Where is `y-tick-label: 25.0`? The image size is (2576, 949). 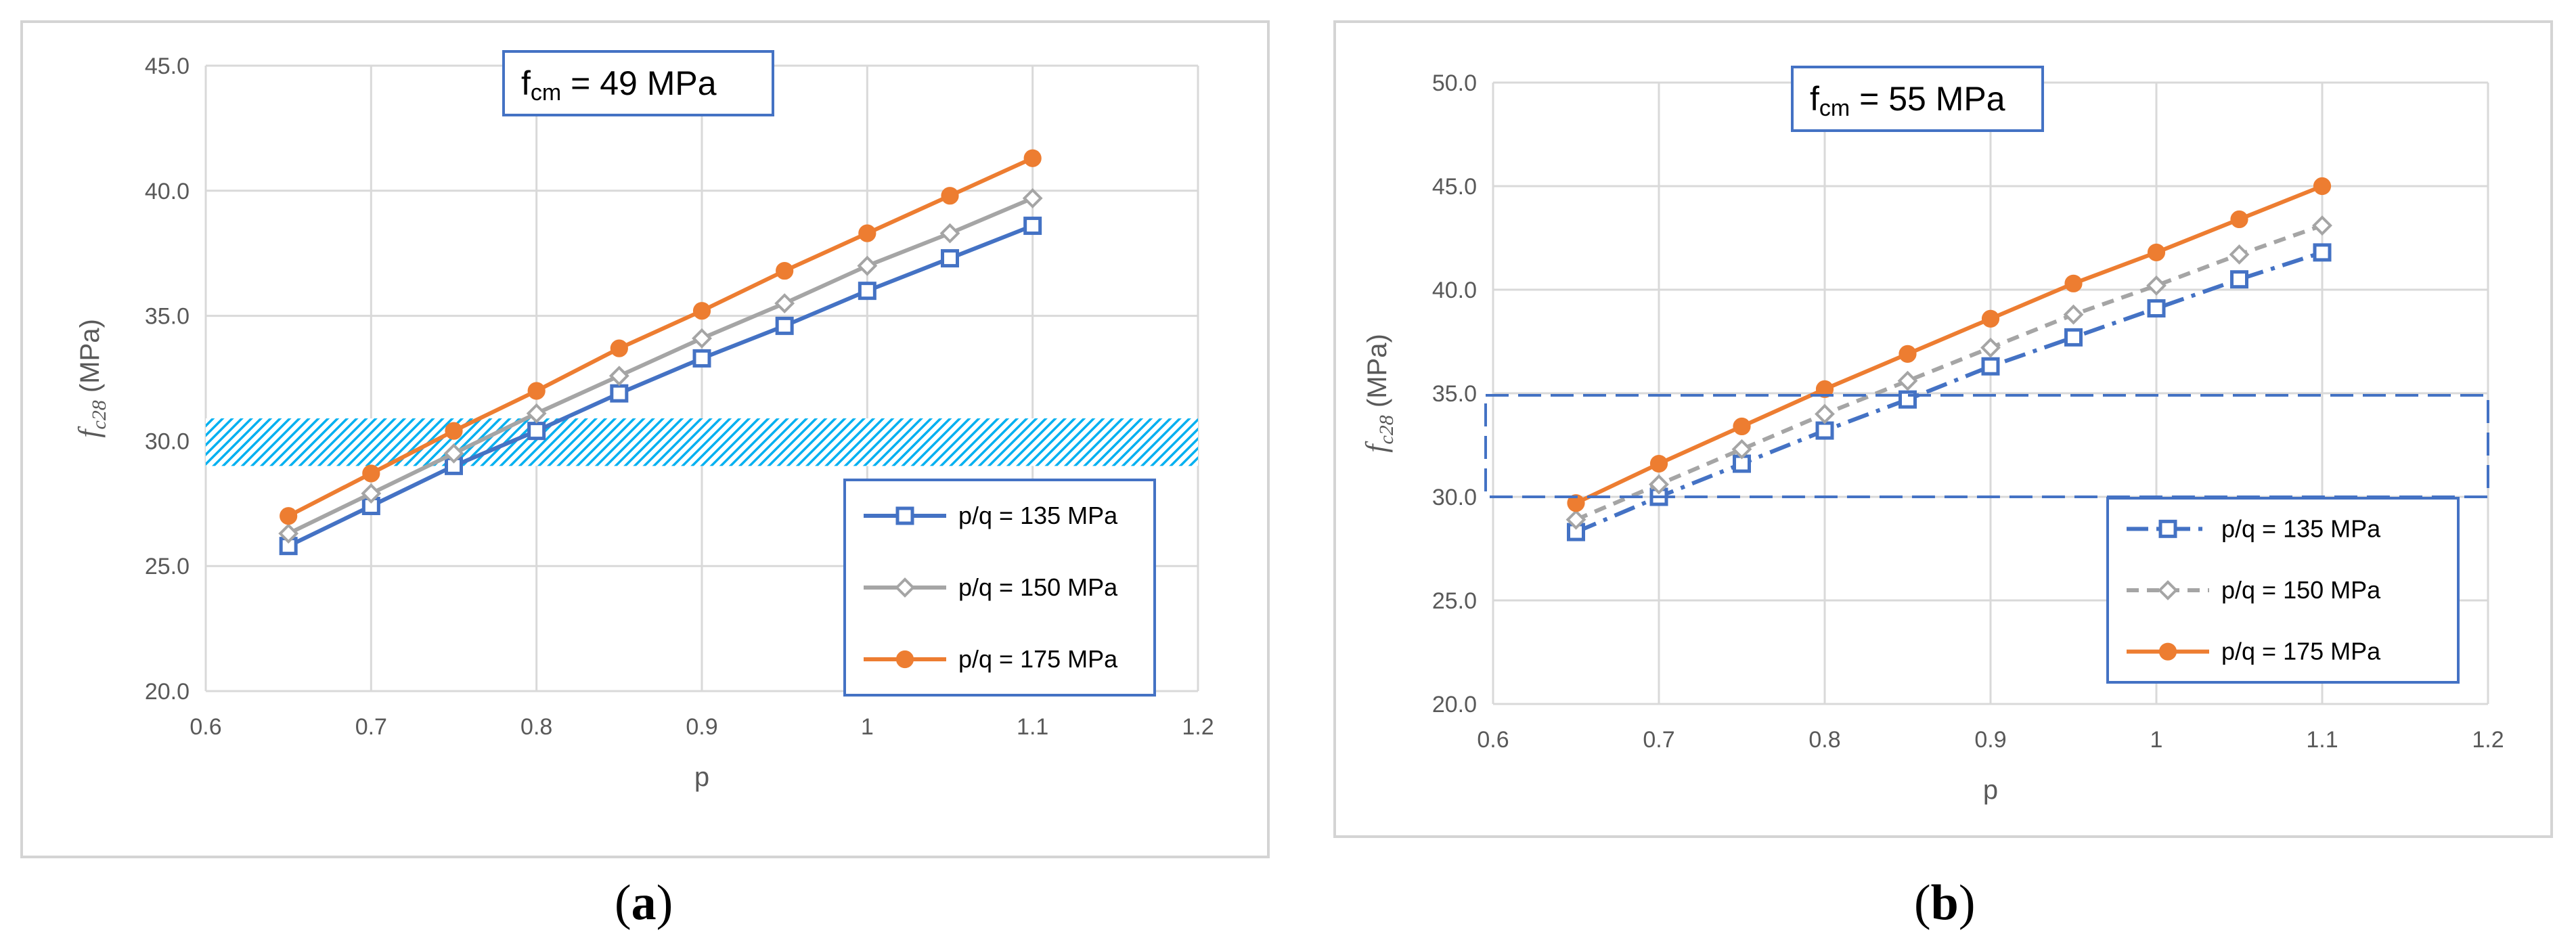 y-tick-label: 25.0 is located at coordinates (167, 566).